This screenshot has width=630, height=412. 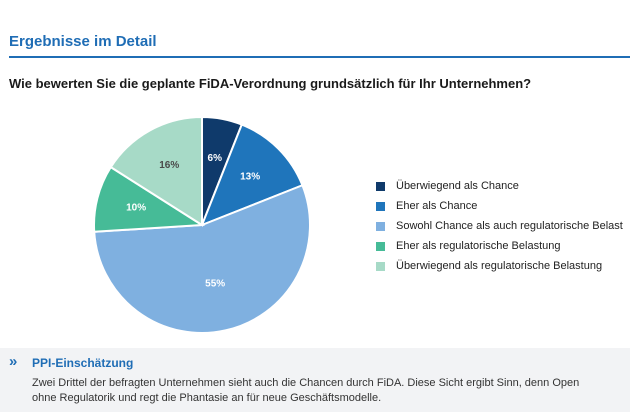 What do you see at coordinates (83, 41) in the screenshot?
I see `section-title: Ergebnisse im Detail` at bounding box center [83, 41].